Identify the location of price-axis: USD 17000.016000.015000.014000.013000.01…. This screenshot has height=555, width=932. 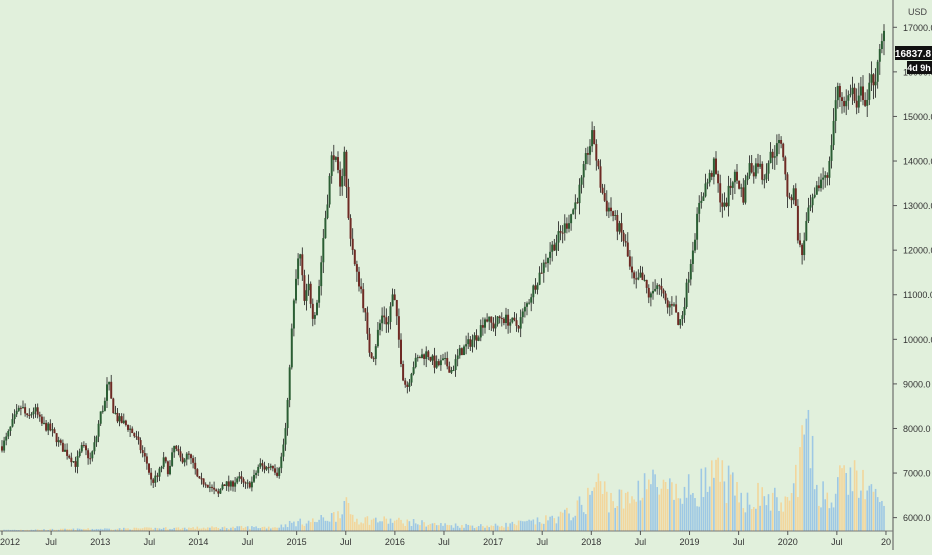
(912, 265).